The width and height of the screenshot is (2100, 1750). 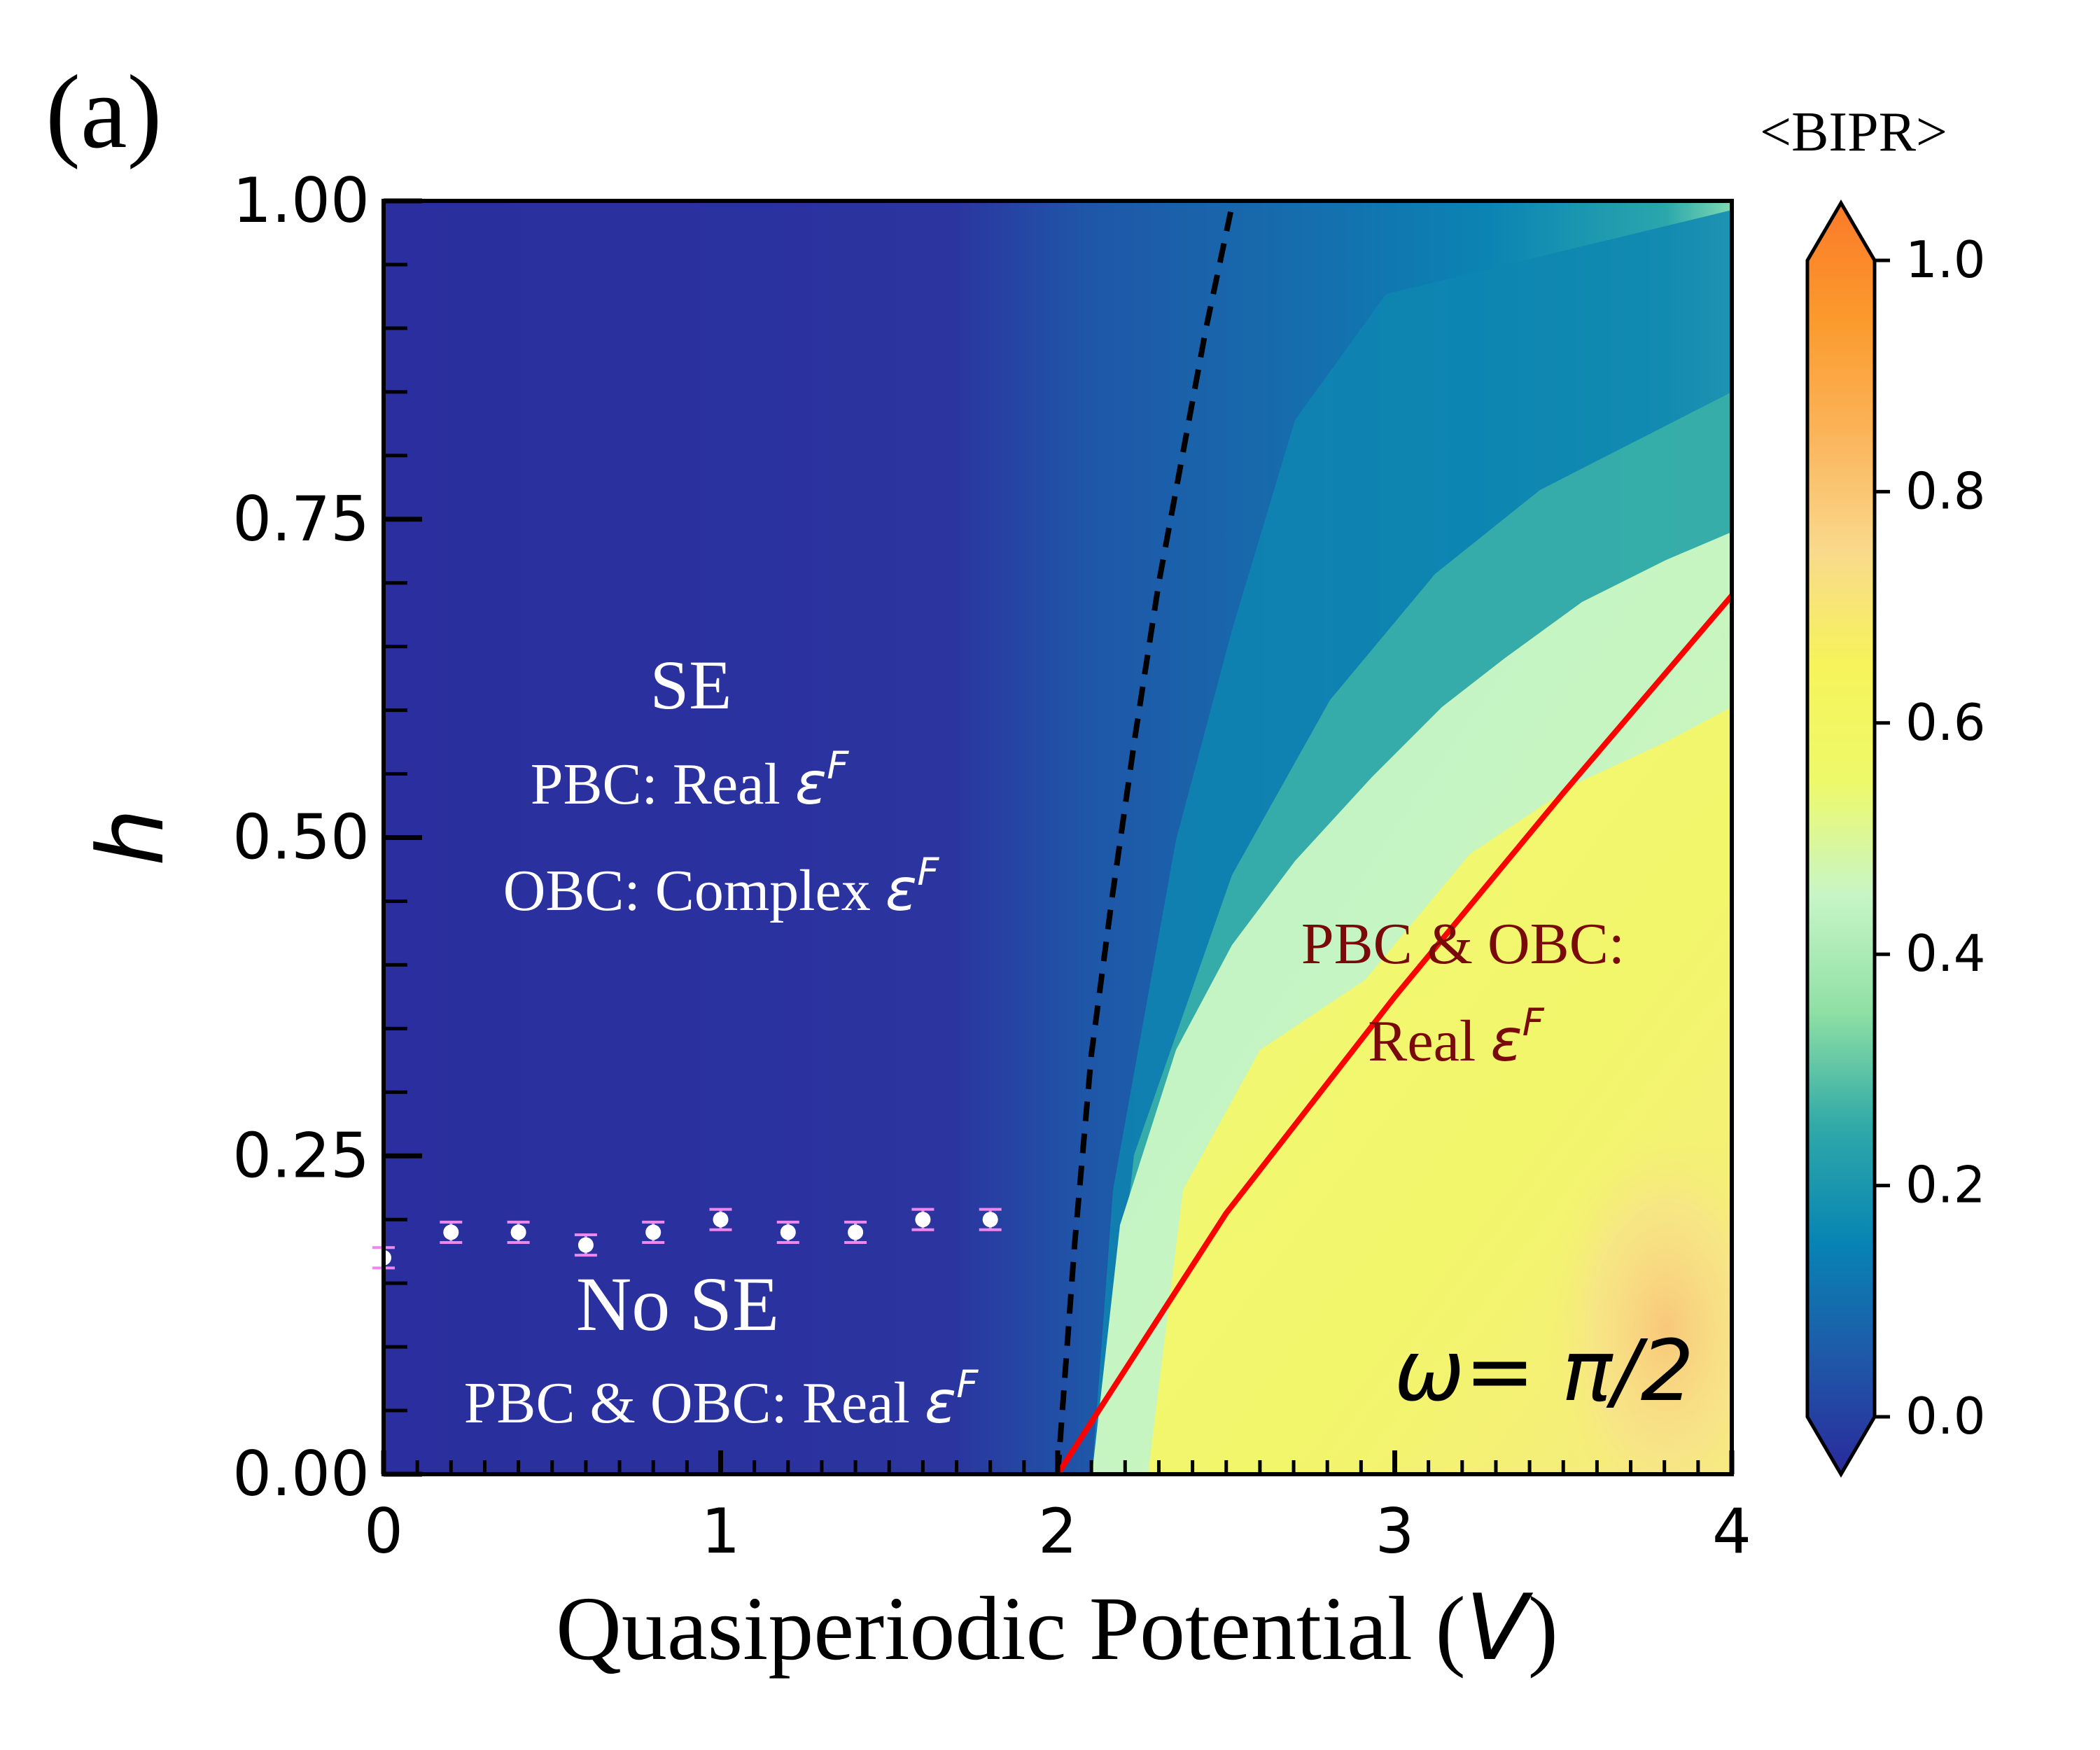 I want to click on nose-both-text: PBC & OBC: Real, so click(x=694, y=1403).